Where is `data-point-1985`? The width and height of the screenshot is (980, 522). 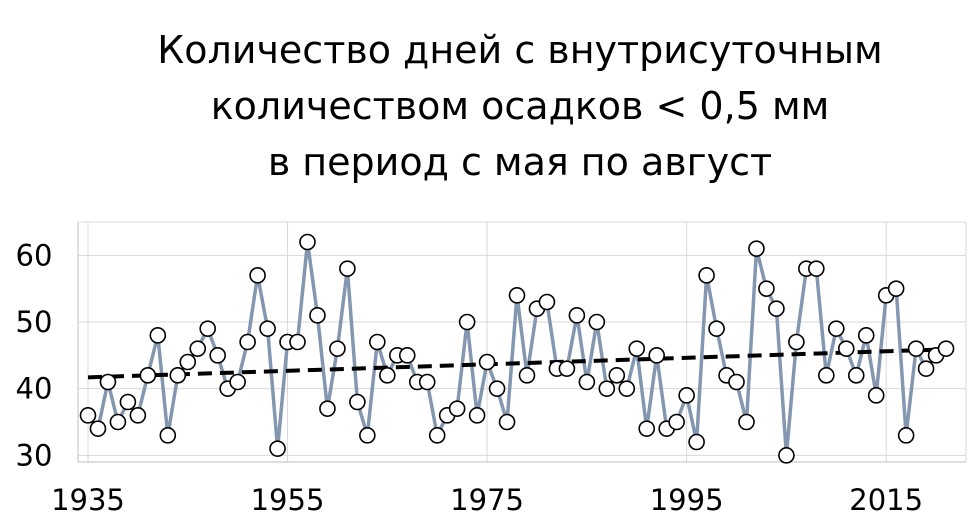 data-point-1985 is located at coordinates (587, 382).